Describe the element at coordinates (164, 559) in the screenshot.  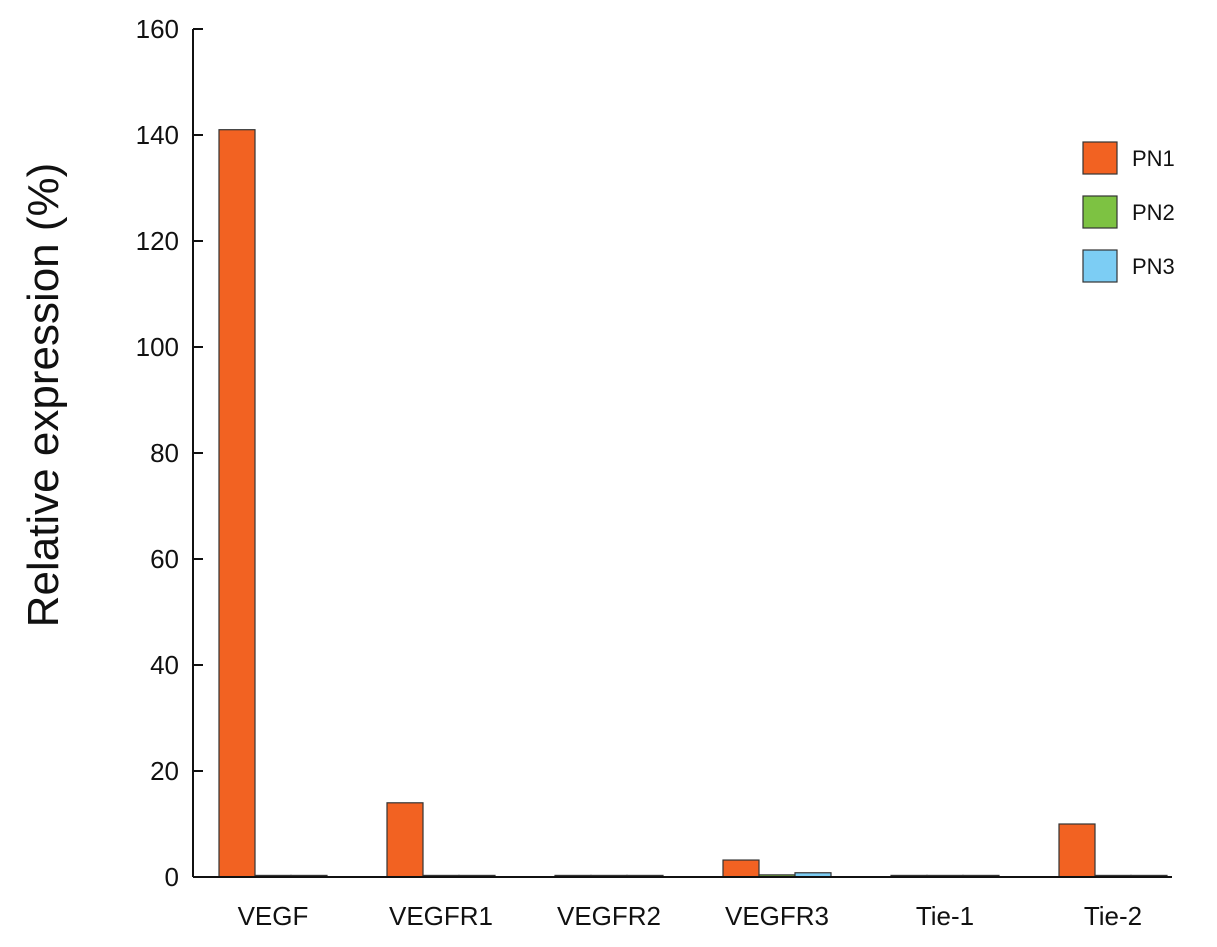
I see `y-tick-label: 60` at that location.